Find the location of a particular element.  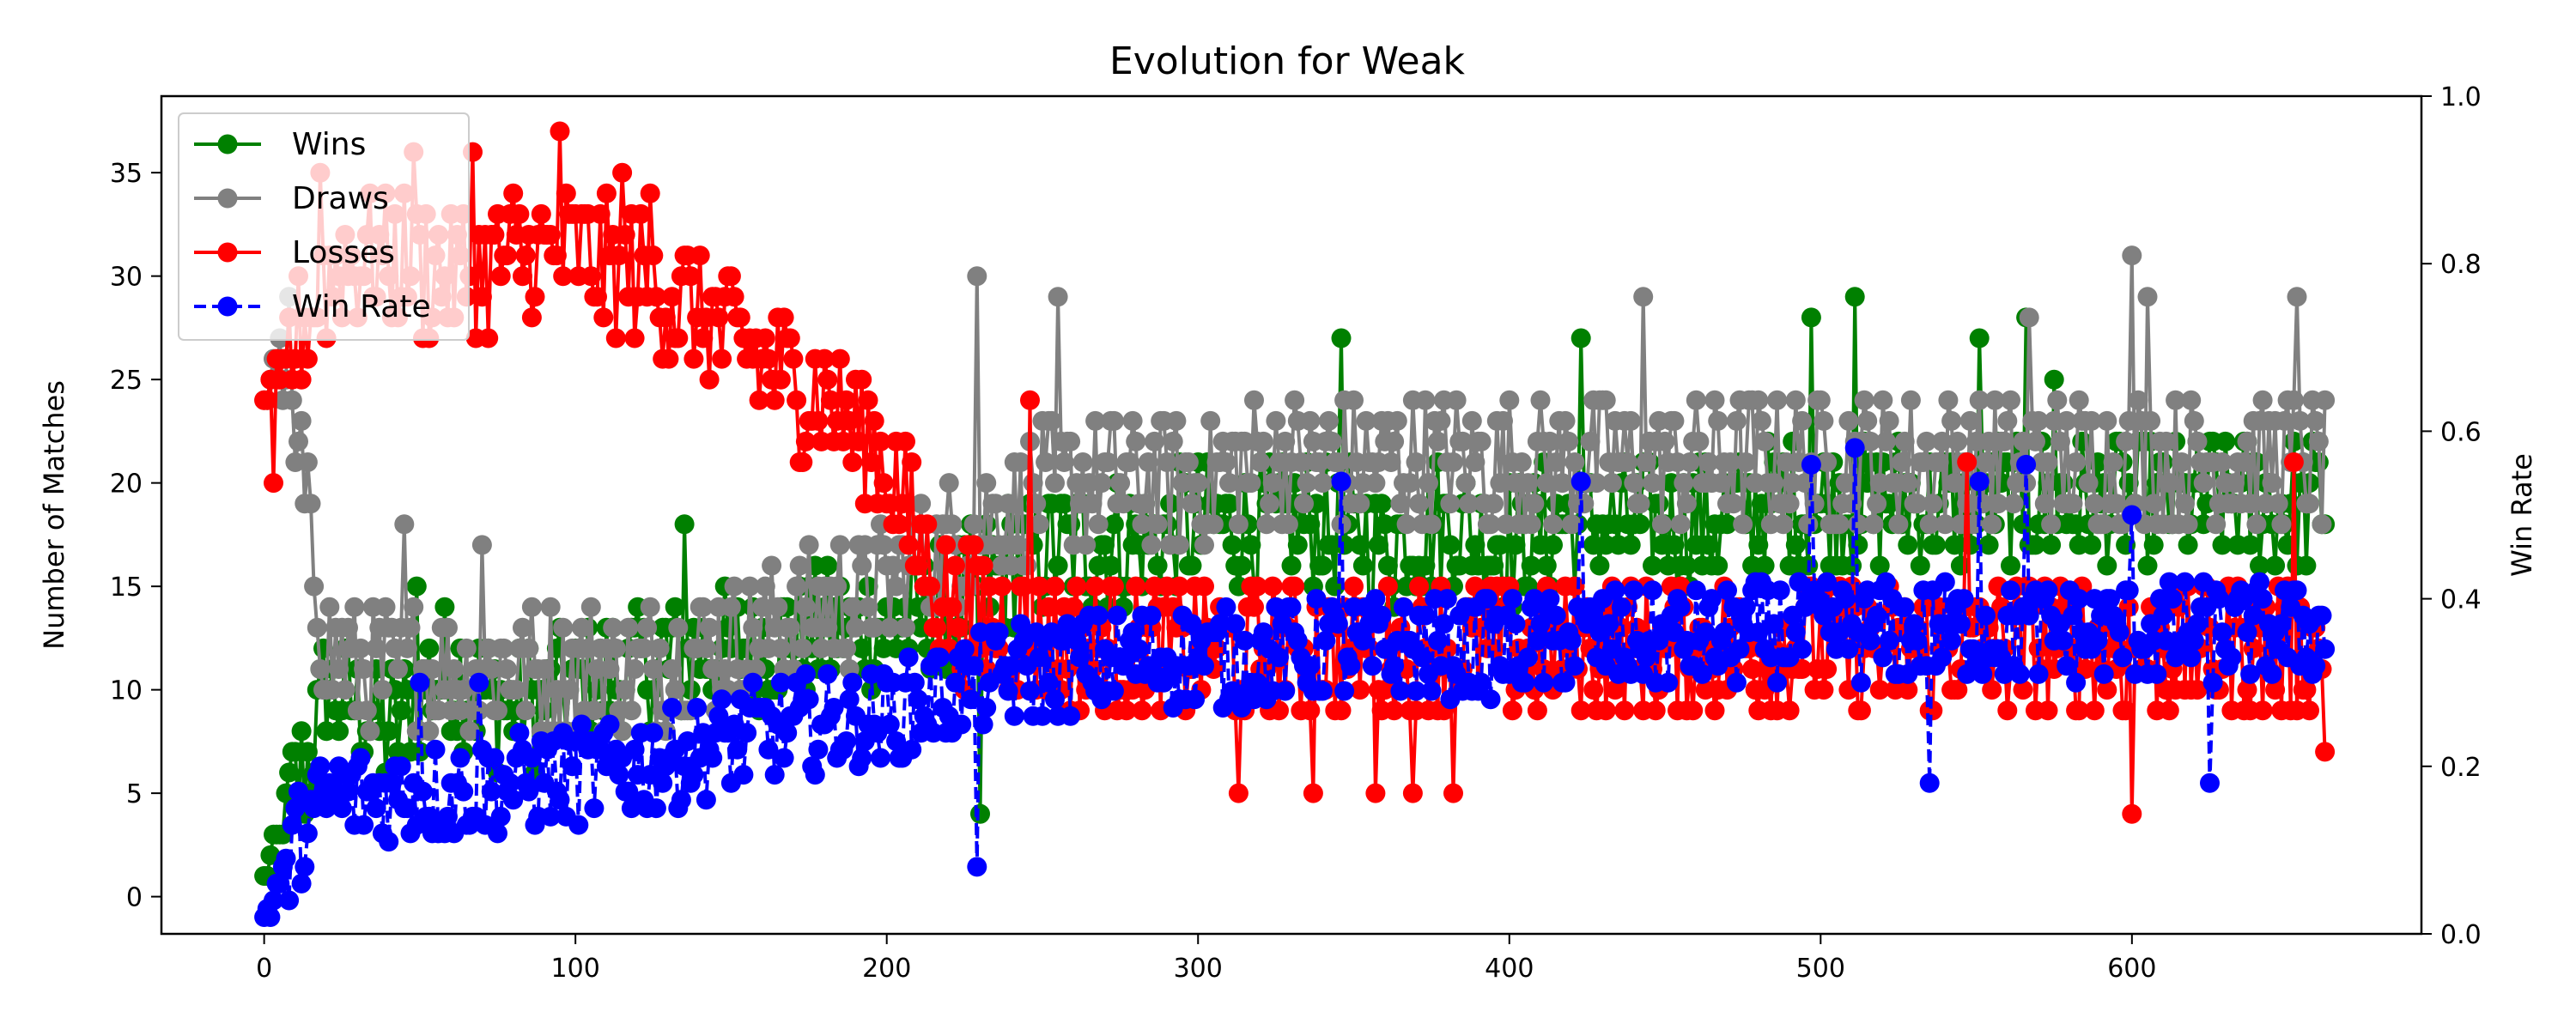

y-axis-right: 0.0 0.2 0.4 0.6 0.8 1.0 is located at coordinates (2451, 516).